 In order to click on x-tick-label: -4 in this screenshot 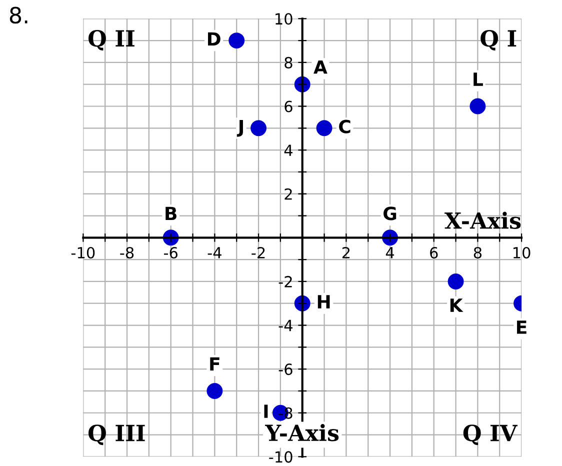, I will do `click(215, 252)`.